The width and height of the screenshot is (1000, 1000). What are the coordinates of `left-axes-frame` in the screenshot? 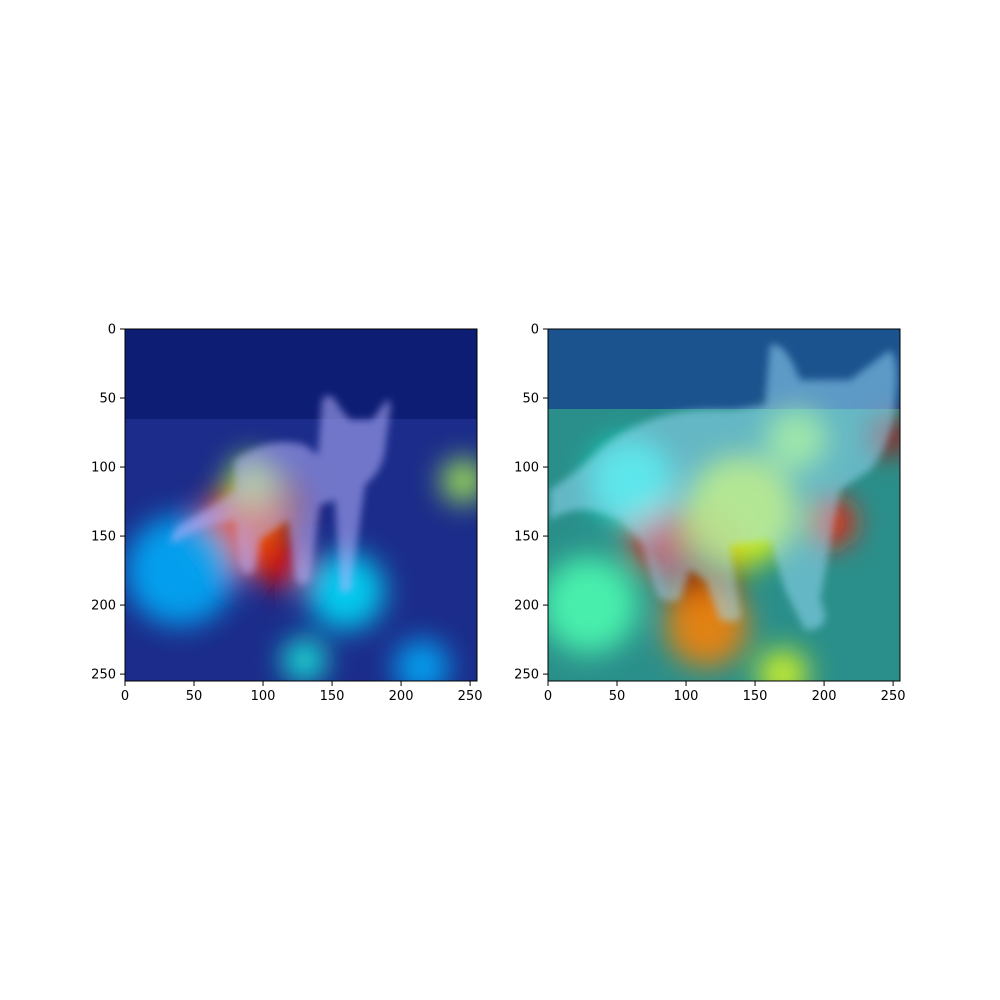 It's located at (301, 505).